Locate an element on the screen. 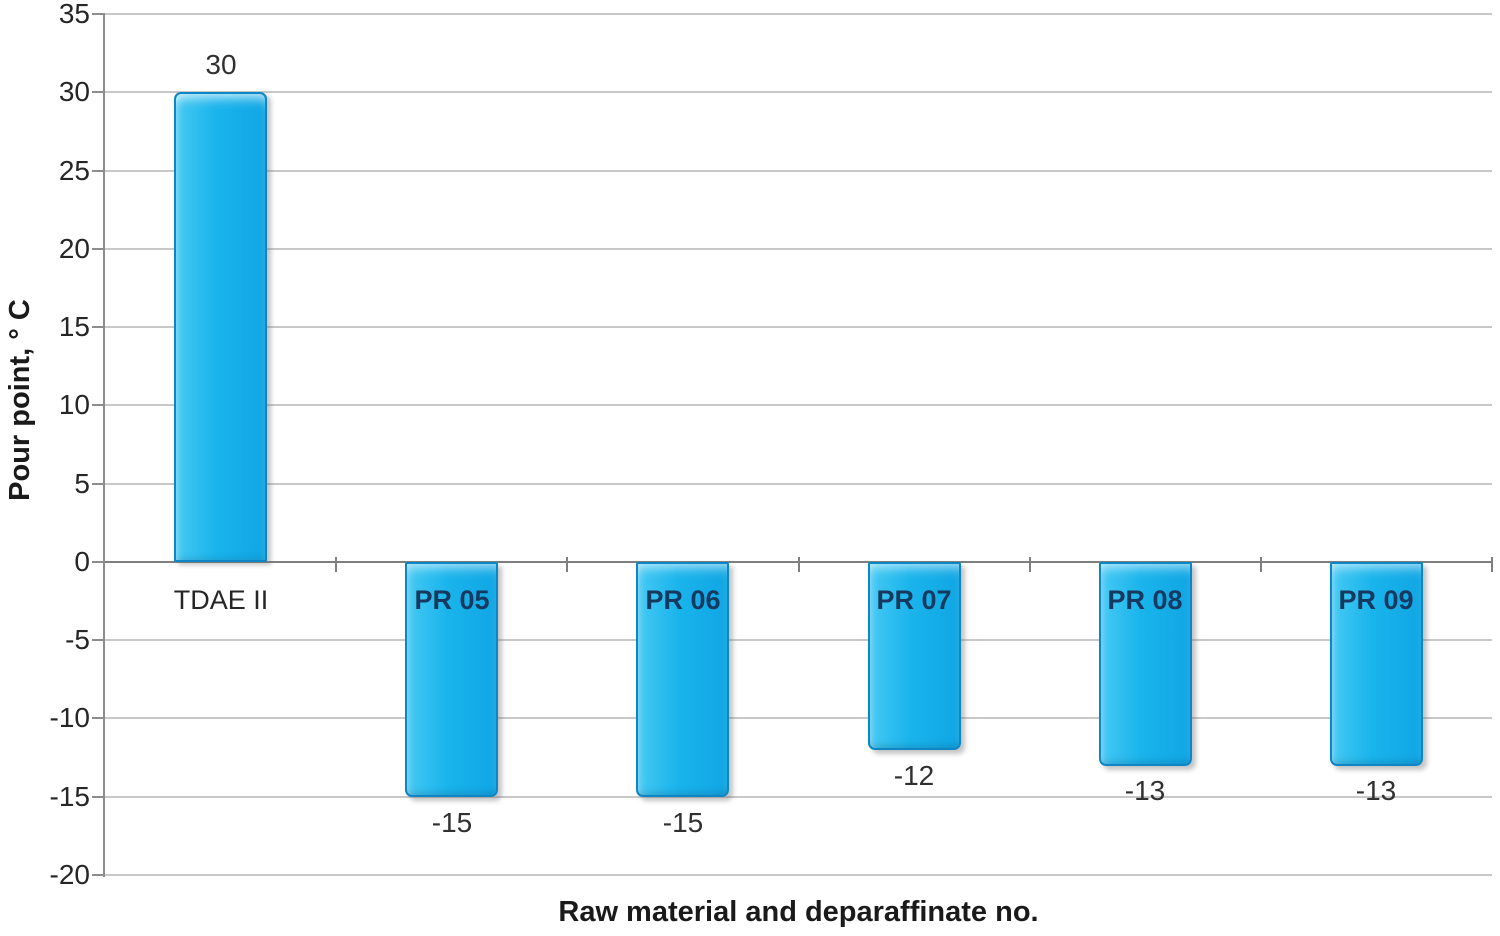 This screenshot has width=1500, height=936. y-tick-label: -10 is located at coordinates (69, 717).